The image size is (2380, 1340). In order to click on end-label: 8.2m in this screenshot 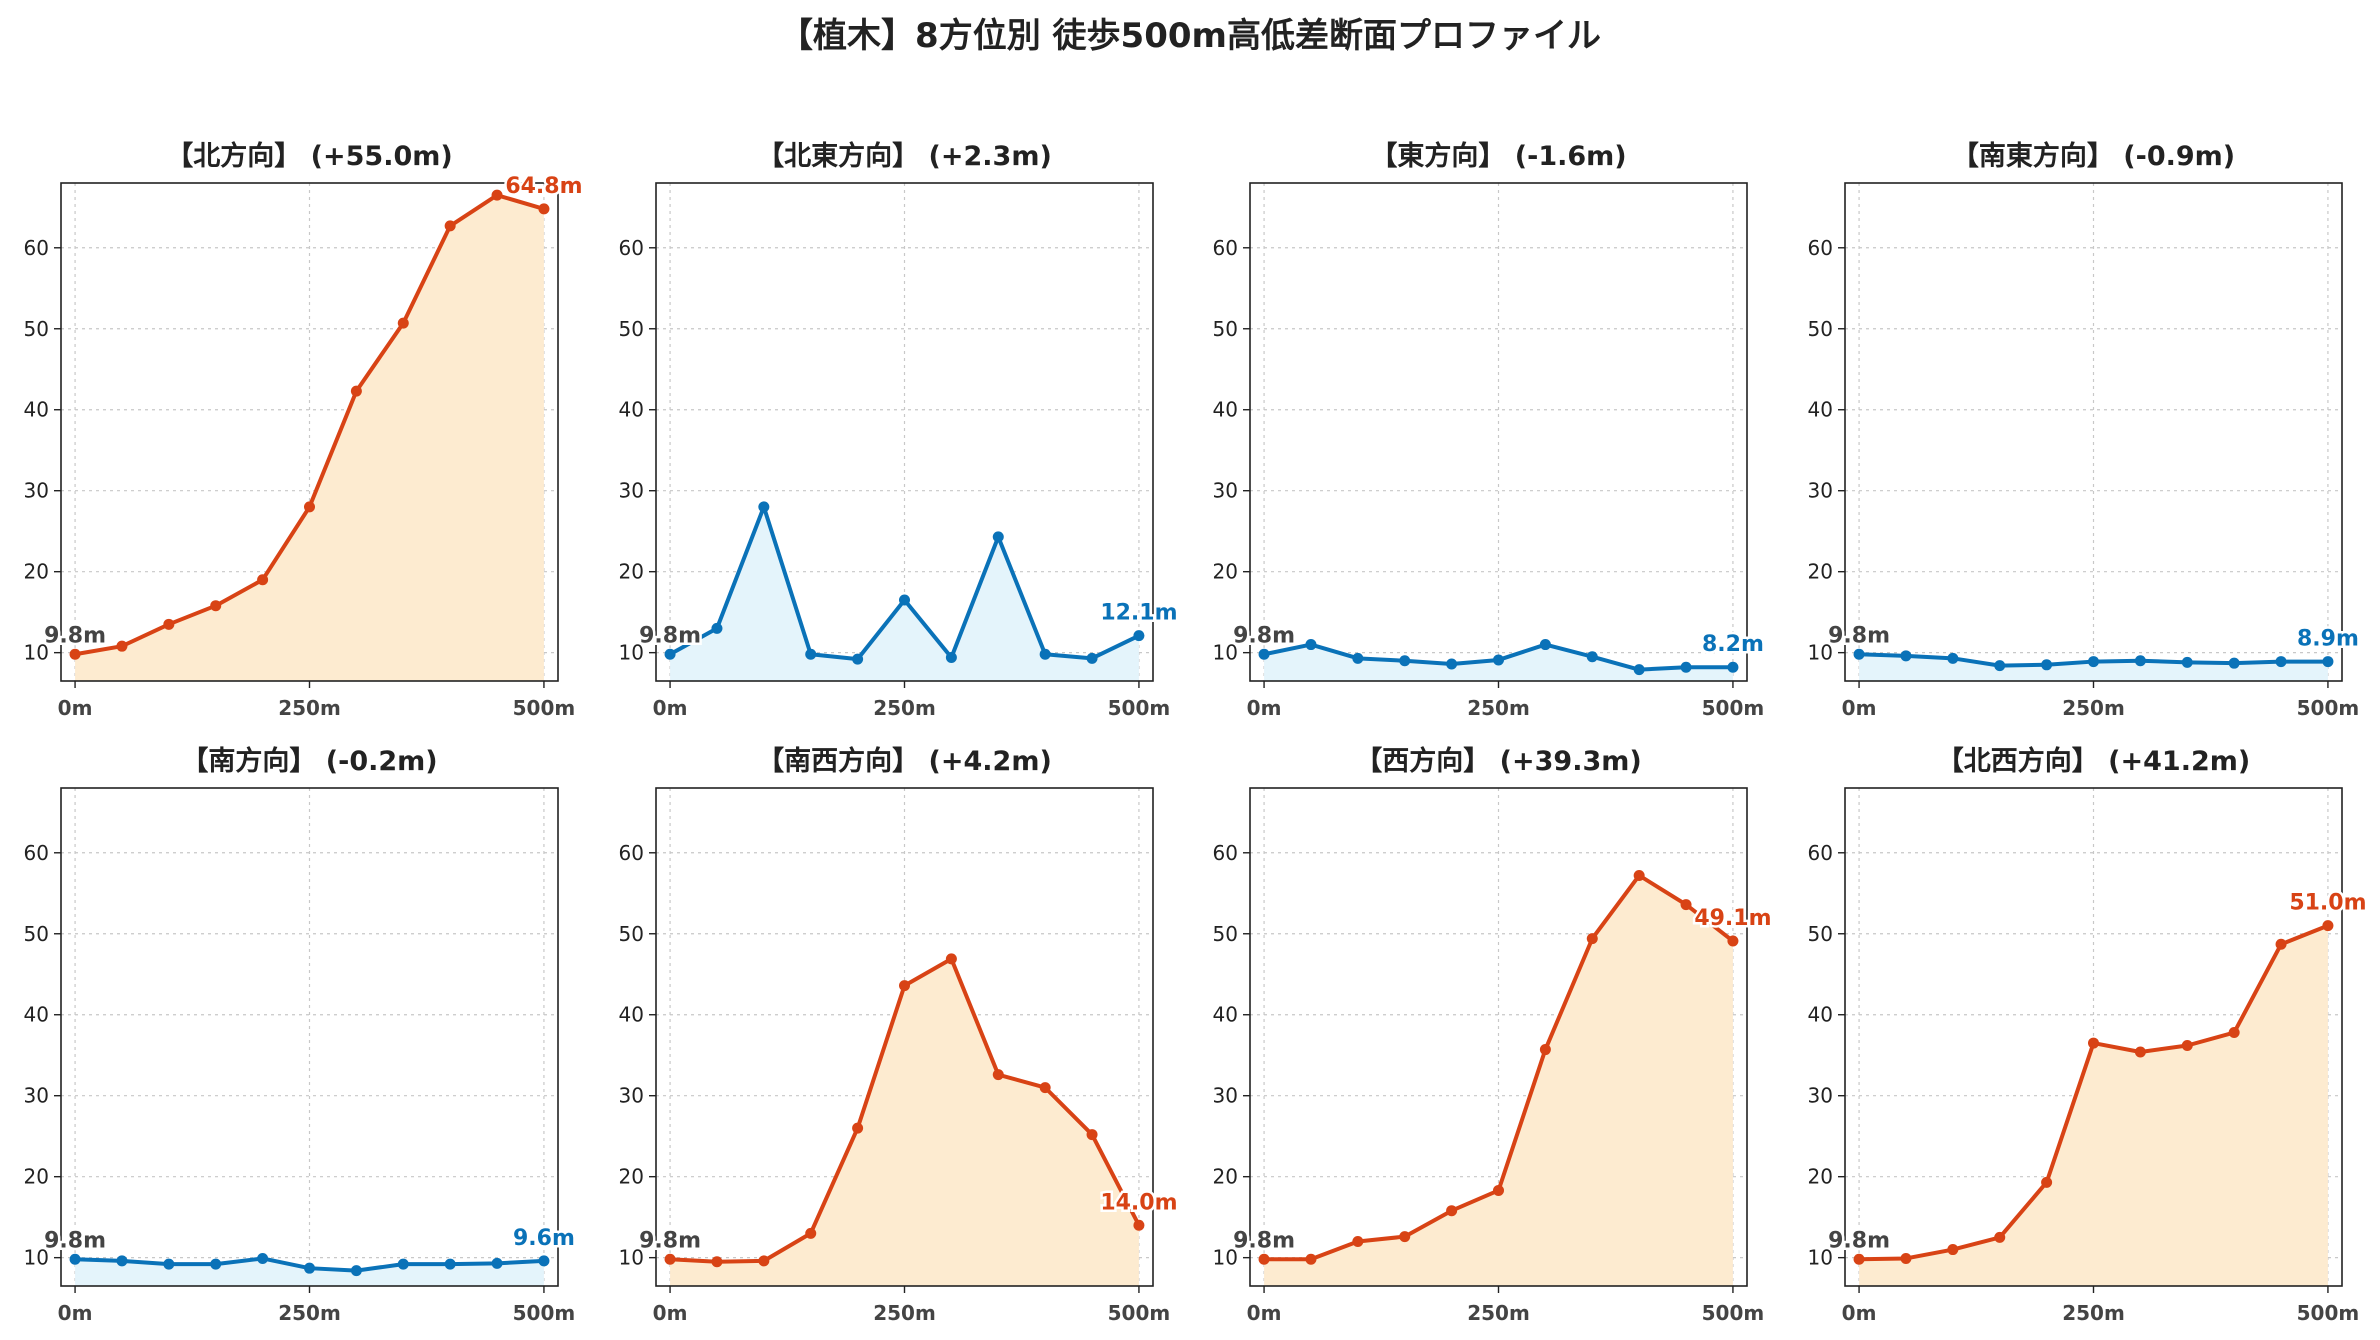, I will do `click(1733, 644)`.